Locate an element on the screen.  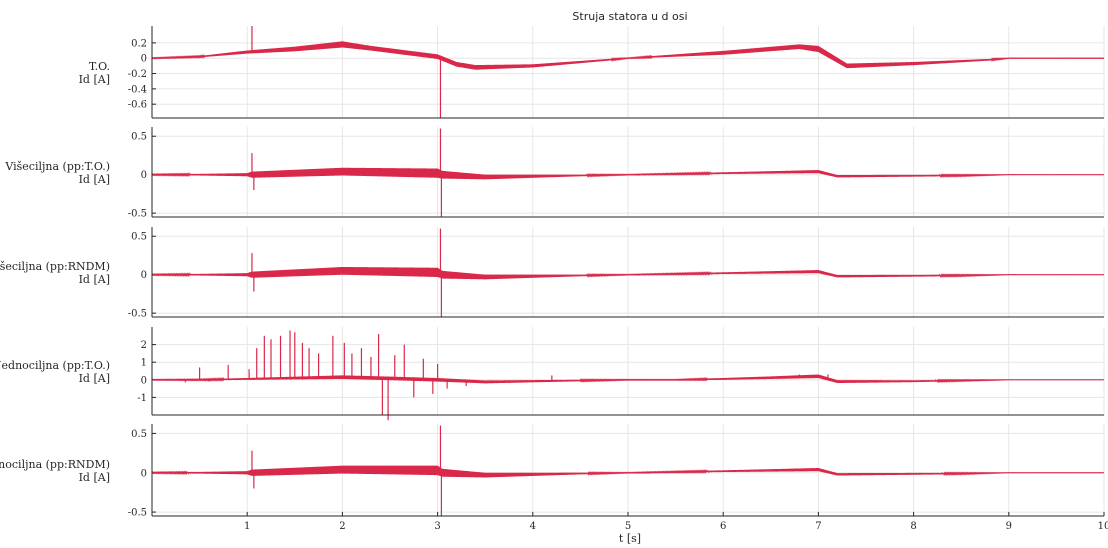
x-tick-label: 6 is located at coordinates (723, 526).